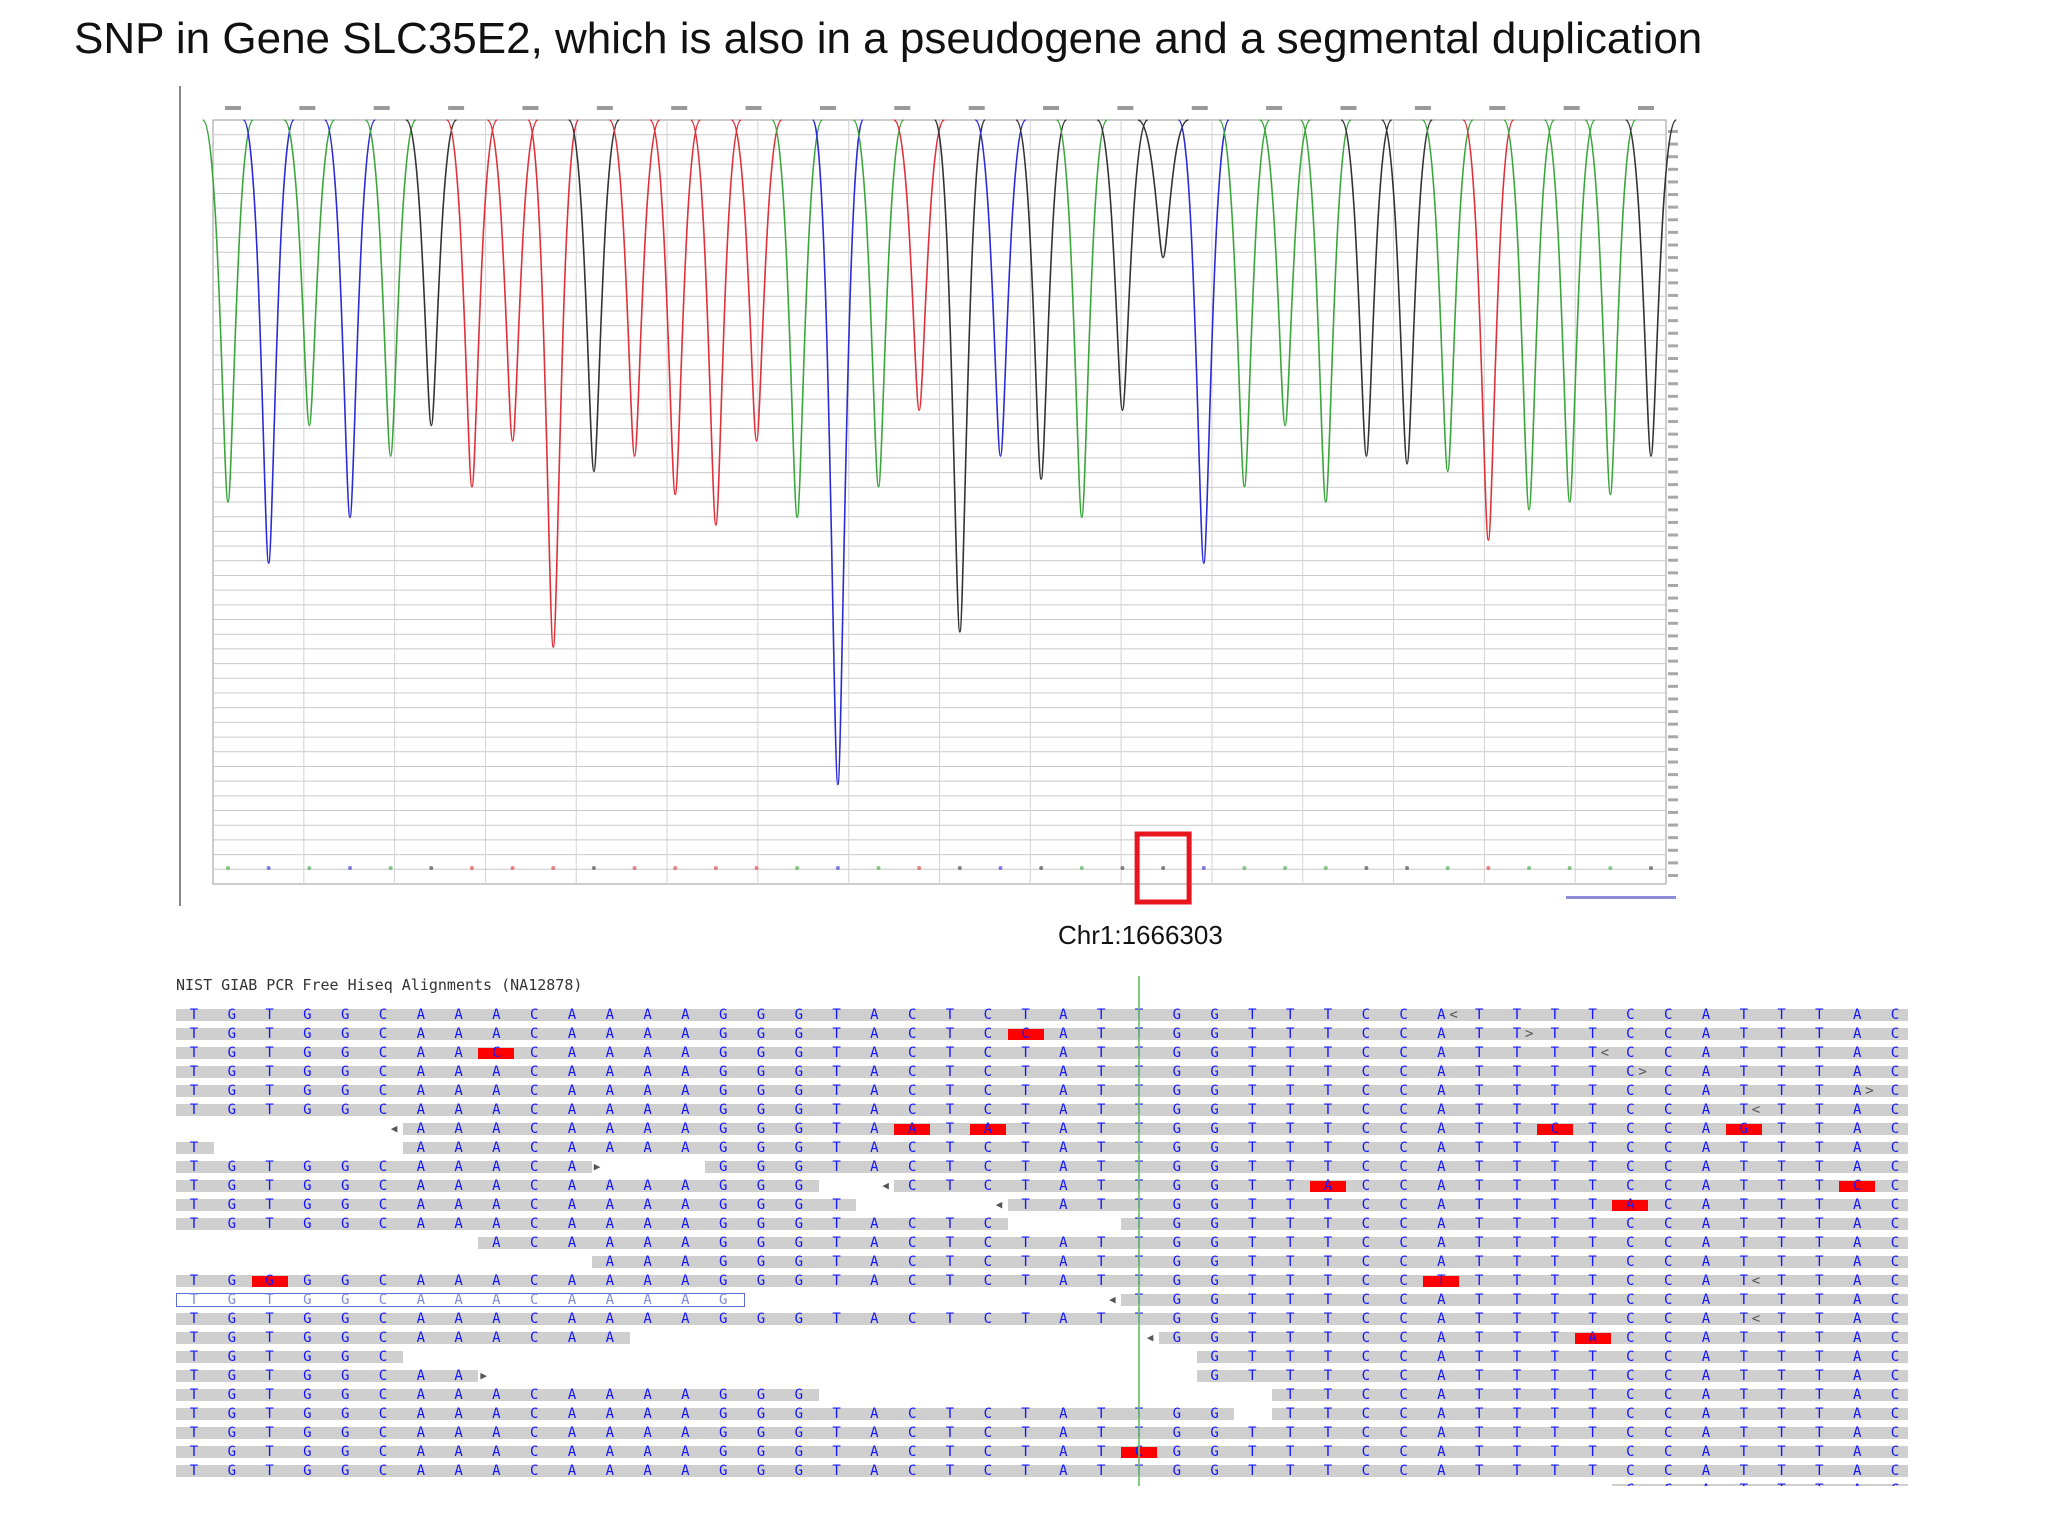 The image size is (2048, 1536). Describe the element at coordinates (460, 1300) in the screenshot. I see `selected-read-outline` at that location.